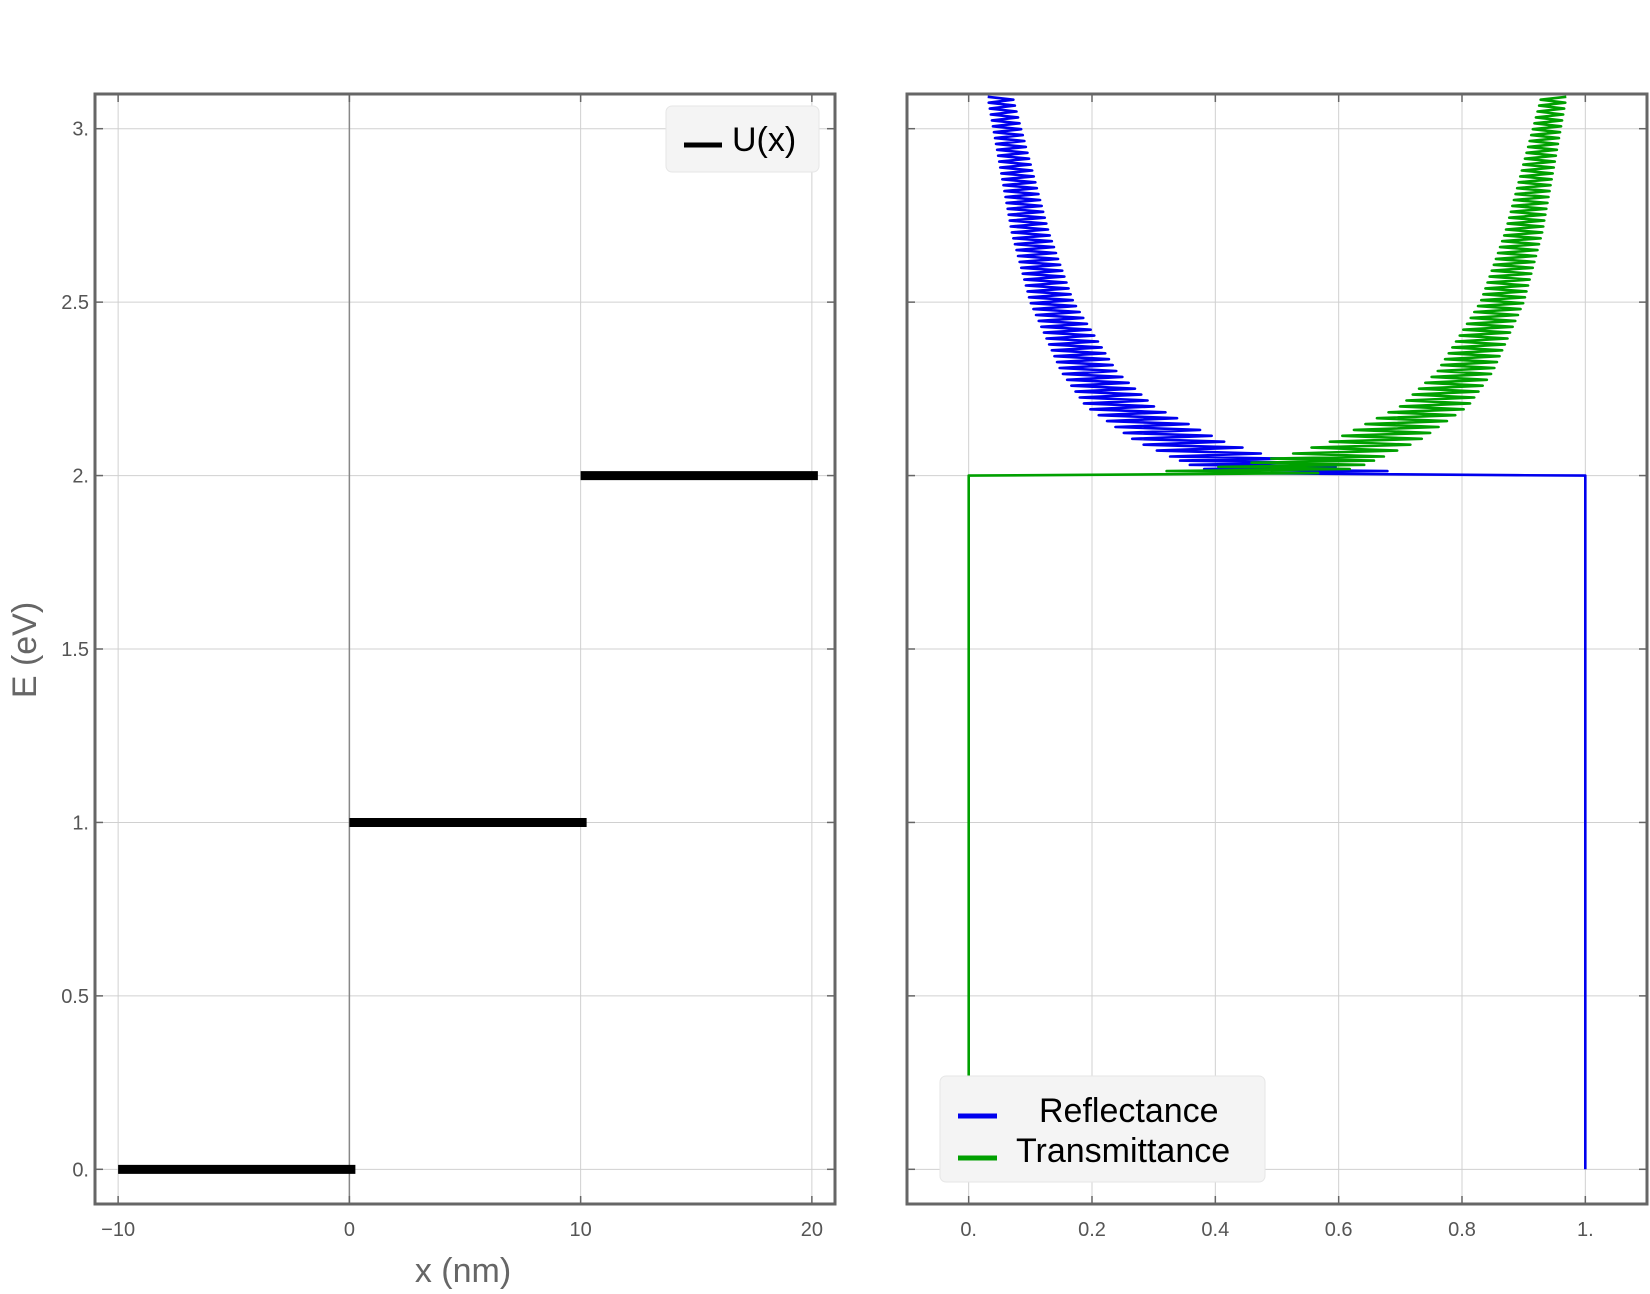  I want to click on left-x-axis-title: x (nm), so click(463, 1271).